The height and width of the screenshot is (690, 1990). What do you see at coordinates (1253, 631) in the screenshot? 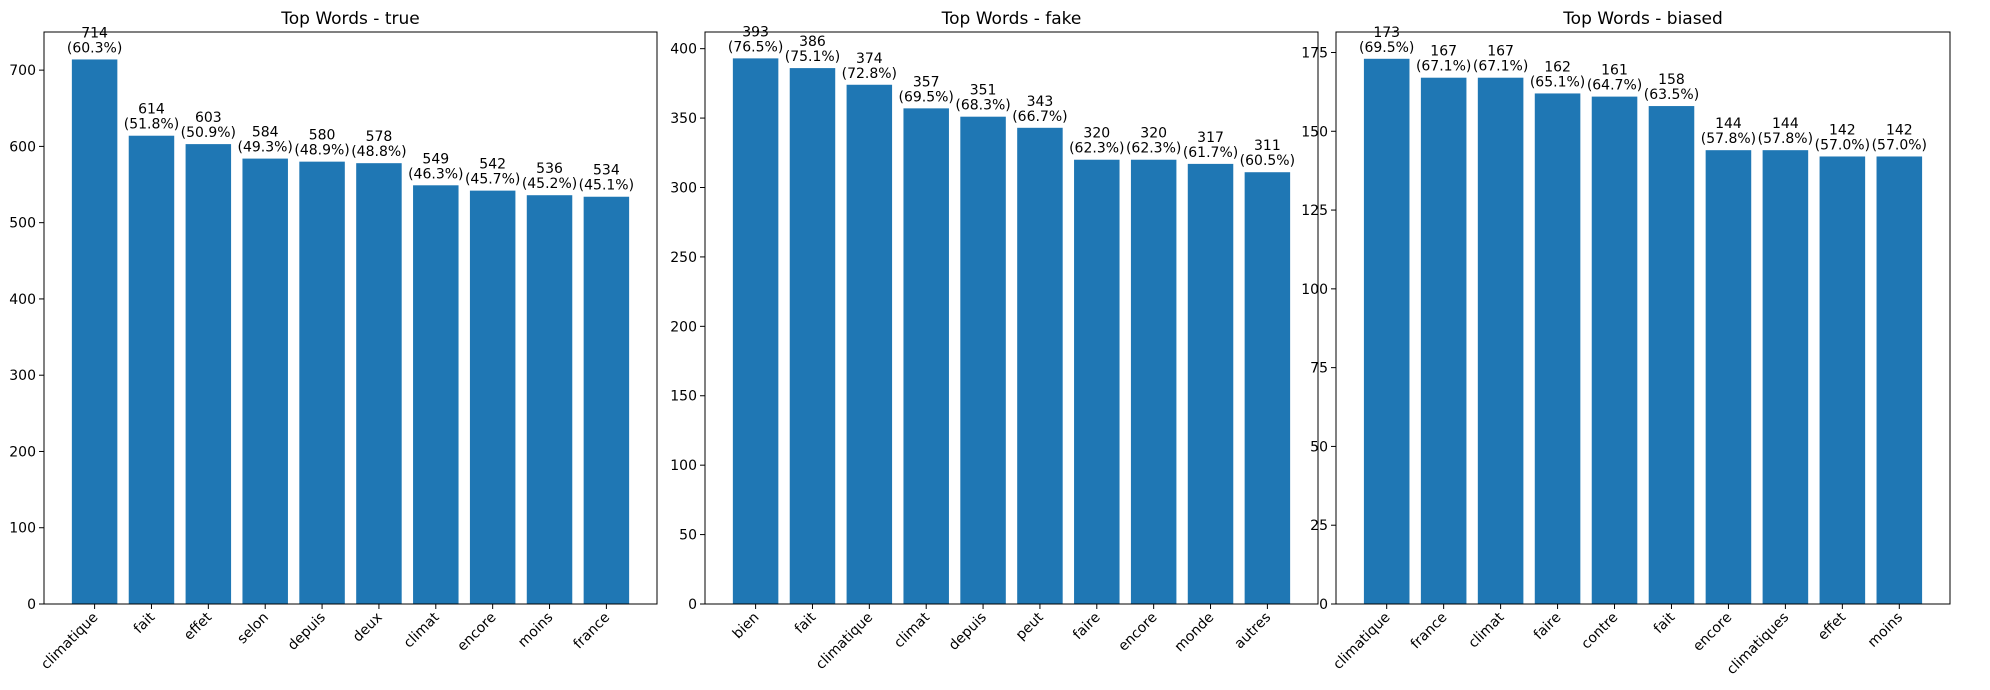
I see `x-tick-label-autres: autres` at bounding box center [1253, 631].